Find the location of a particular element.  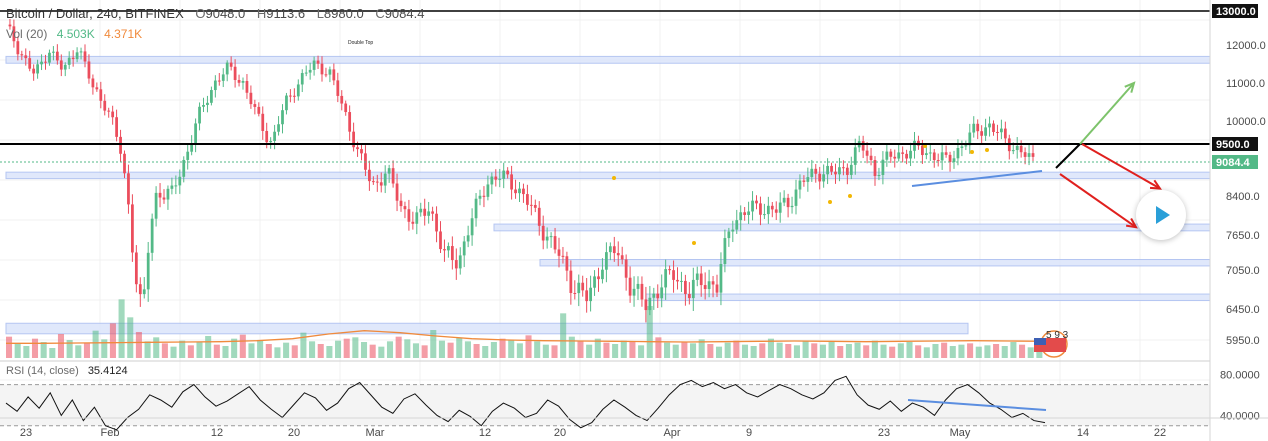

signal-dot is located at coordinates (972, 152).